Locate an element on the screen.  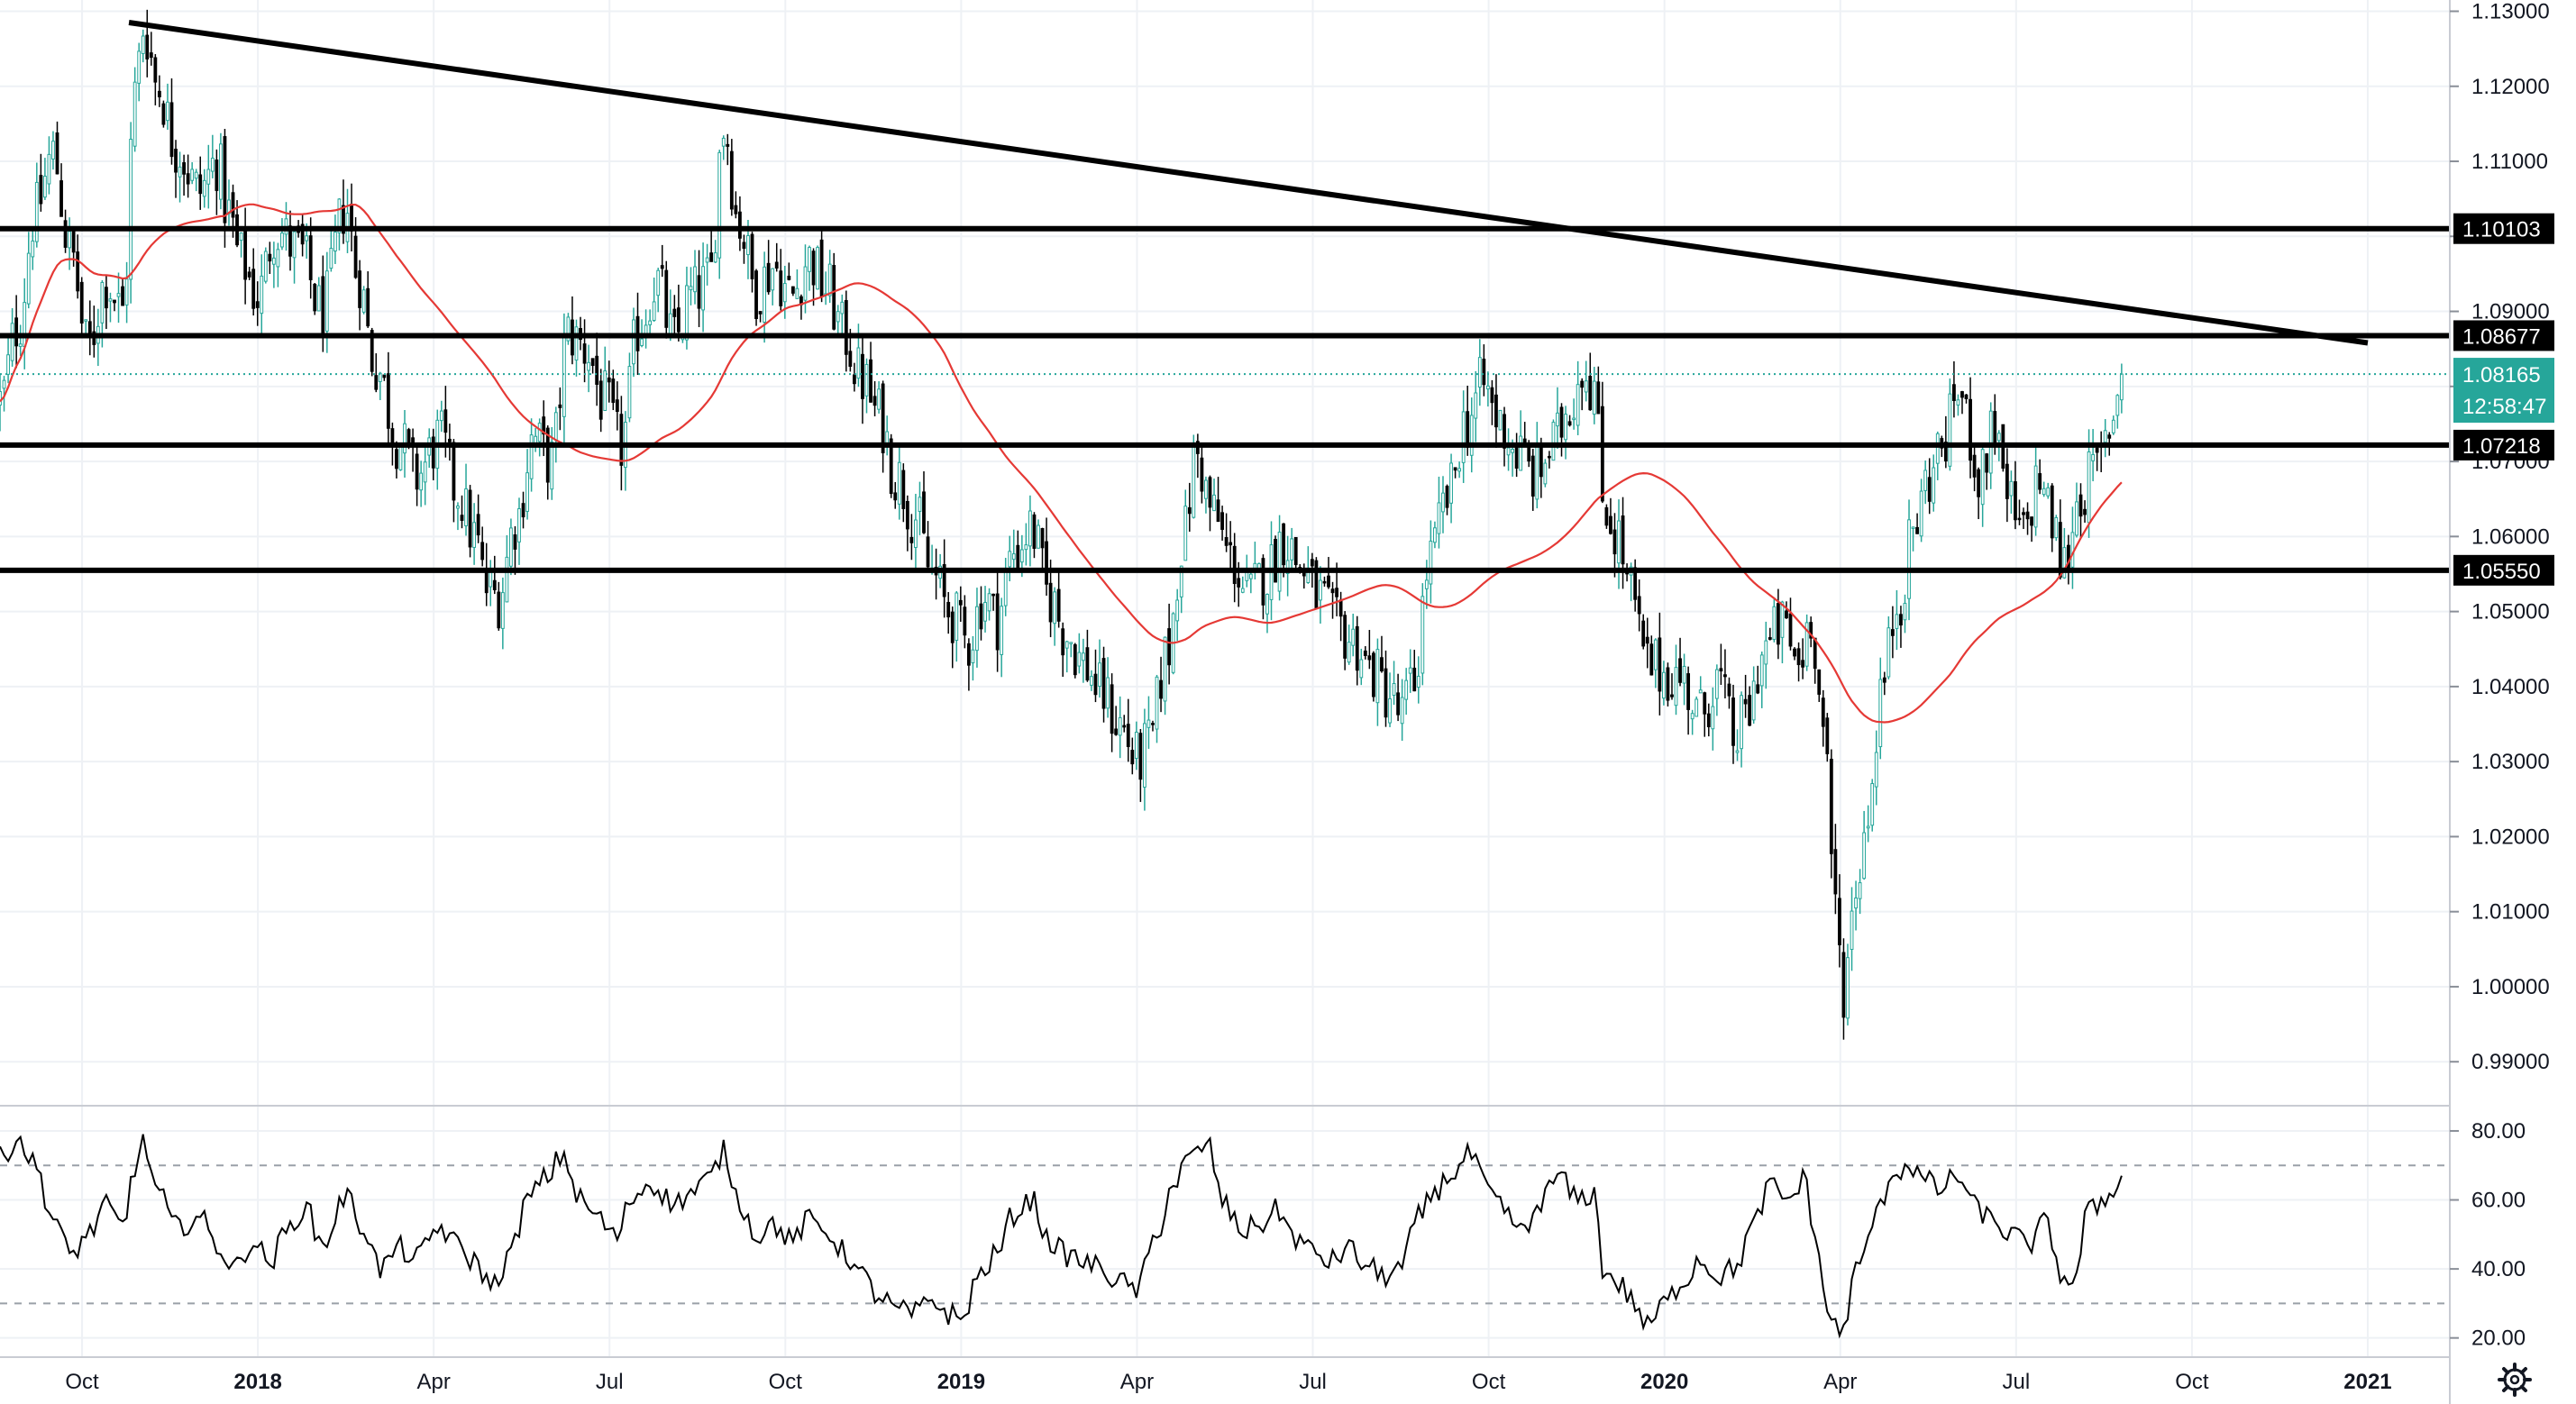
settings-button is located at coordinates (2515, 1380).